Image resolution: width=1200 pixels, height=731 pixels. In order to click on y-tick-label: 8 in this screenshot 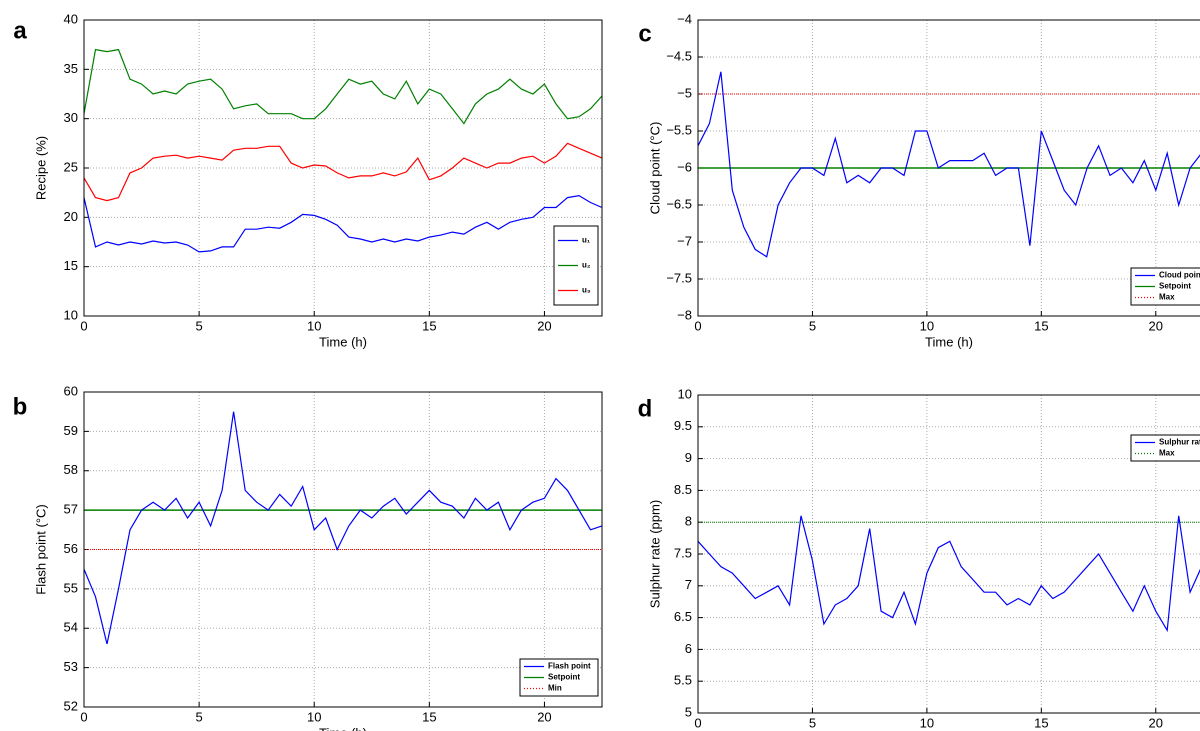, I will do `click(688, 521)`.